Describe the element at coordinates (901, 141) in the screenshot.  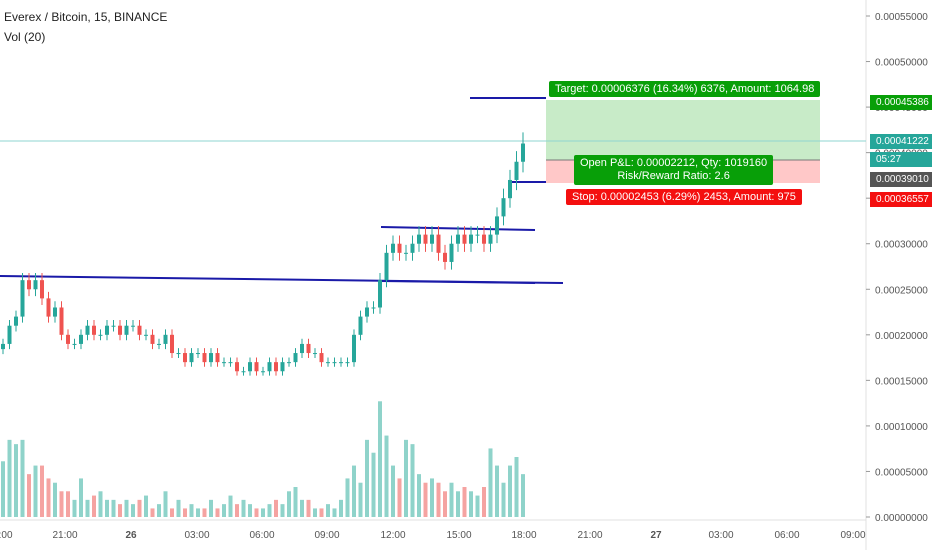
I see `current-price-tag: 0.00041222` at that location.